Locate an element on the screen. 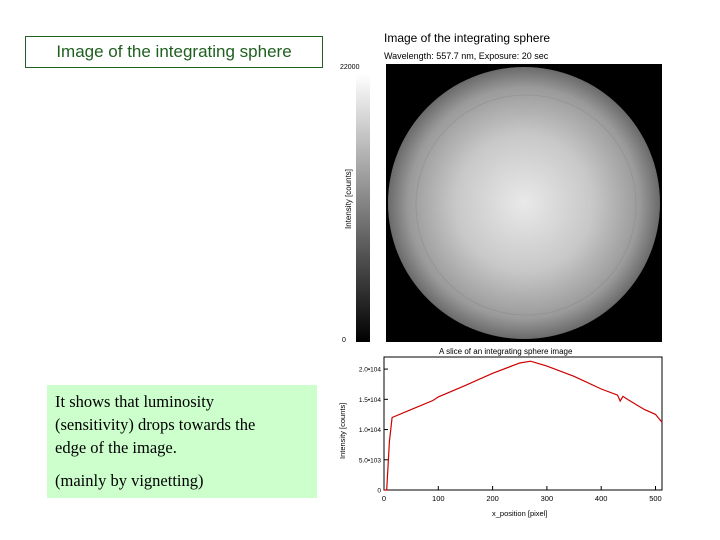 The height and width of the screenshot is (540, 720). y-tick-label: 5.0•103 is located at coordinates (370, 460).